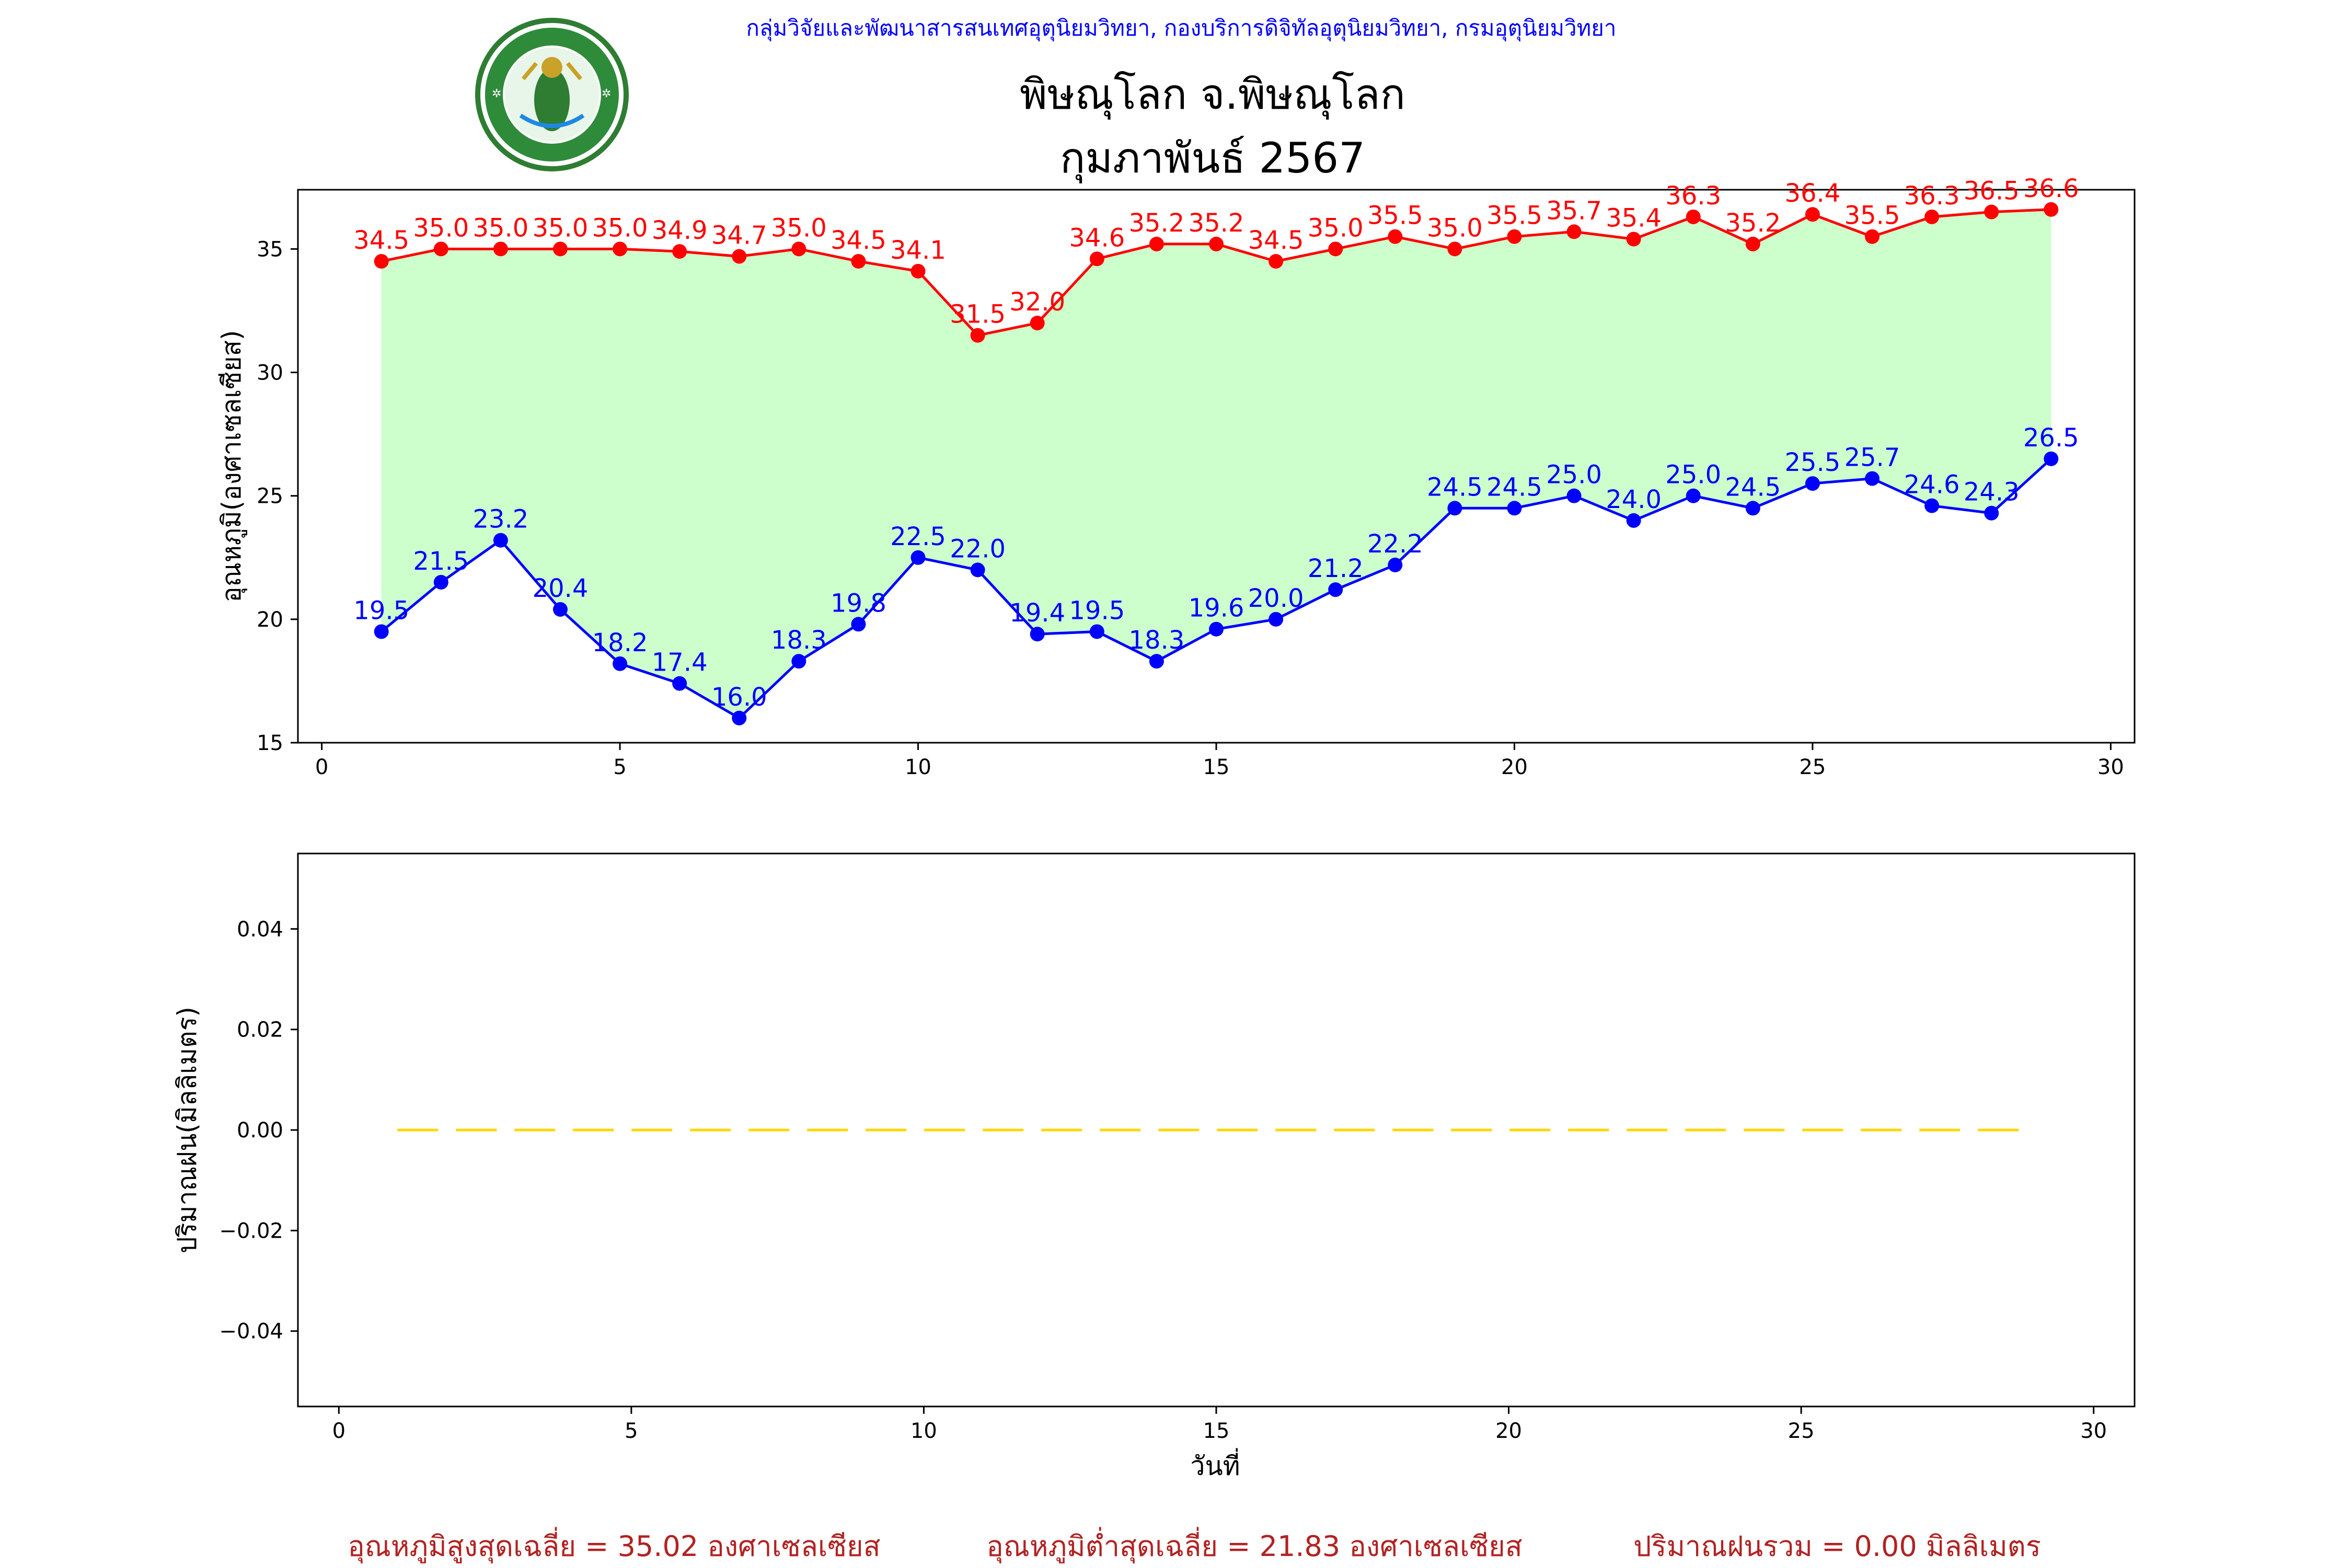 The height and width of the screenshot is (1568, 2352). I want to click on rainfall-x-tick-label: 0, so click(338, 1431).